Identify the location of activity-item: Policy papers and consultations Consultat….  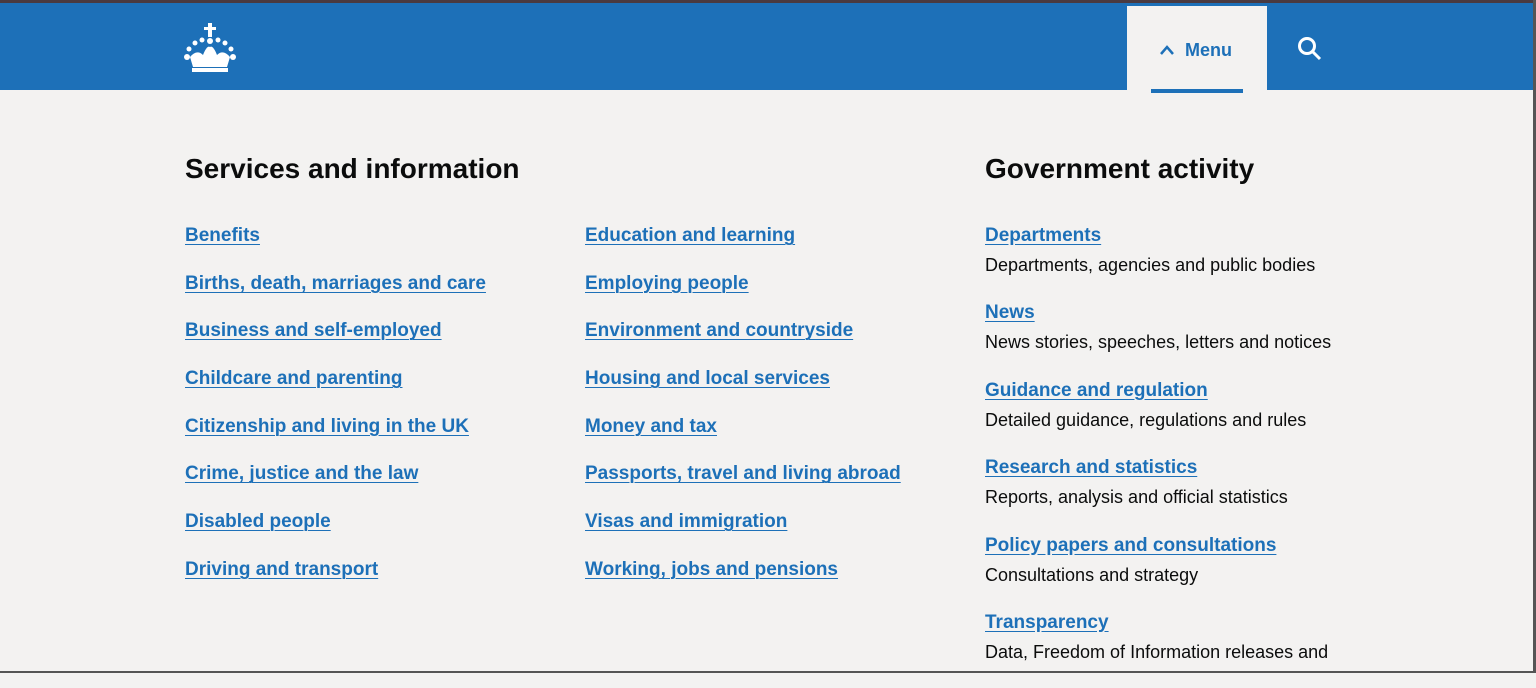
(1158, 572).